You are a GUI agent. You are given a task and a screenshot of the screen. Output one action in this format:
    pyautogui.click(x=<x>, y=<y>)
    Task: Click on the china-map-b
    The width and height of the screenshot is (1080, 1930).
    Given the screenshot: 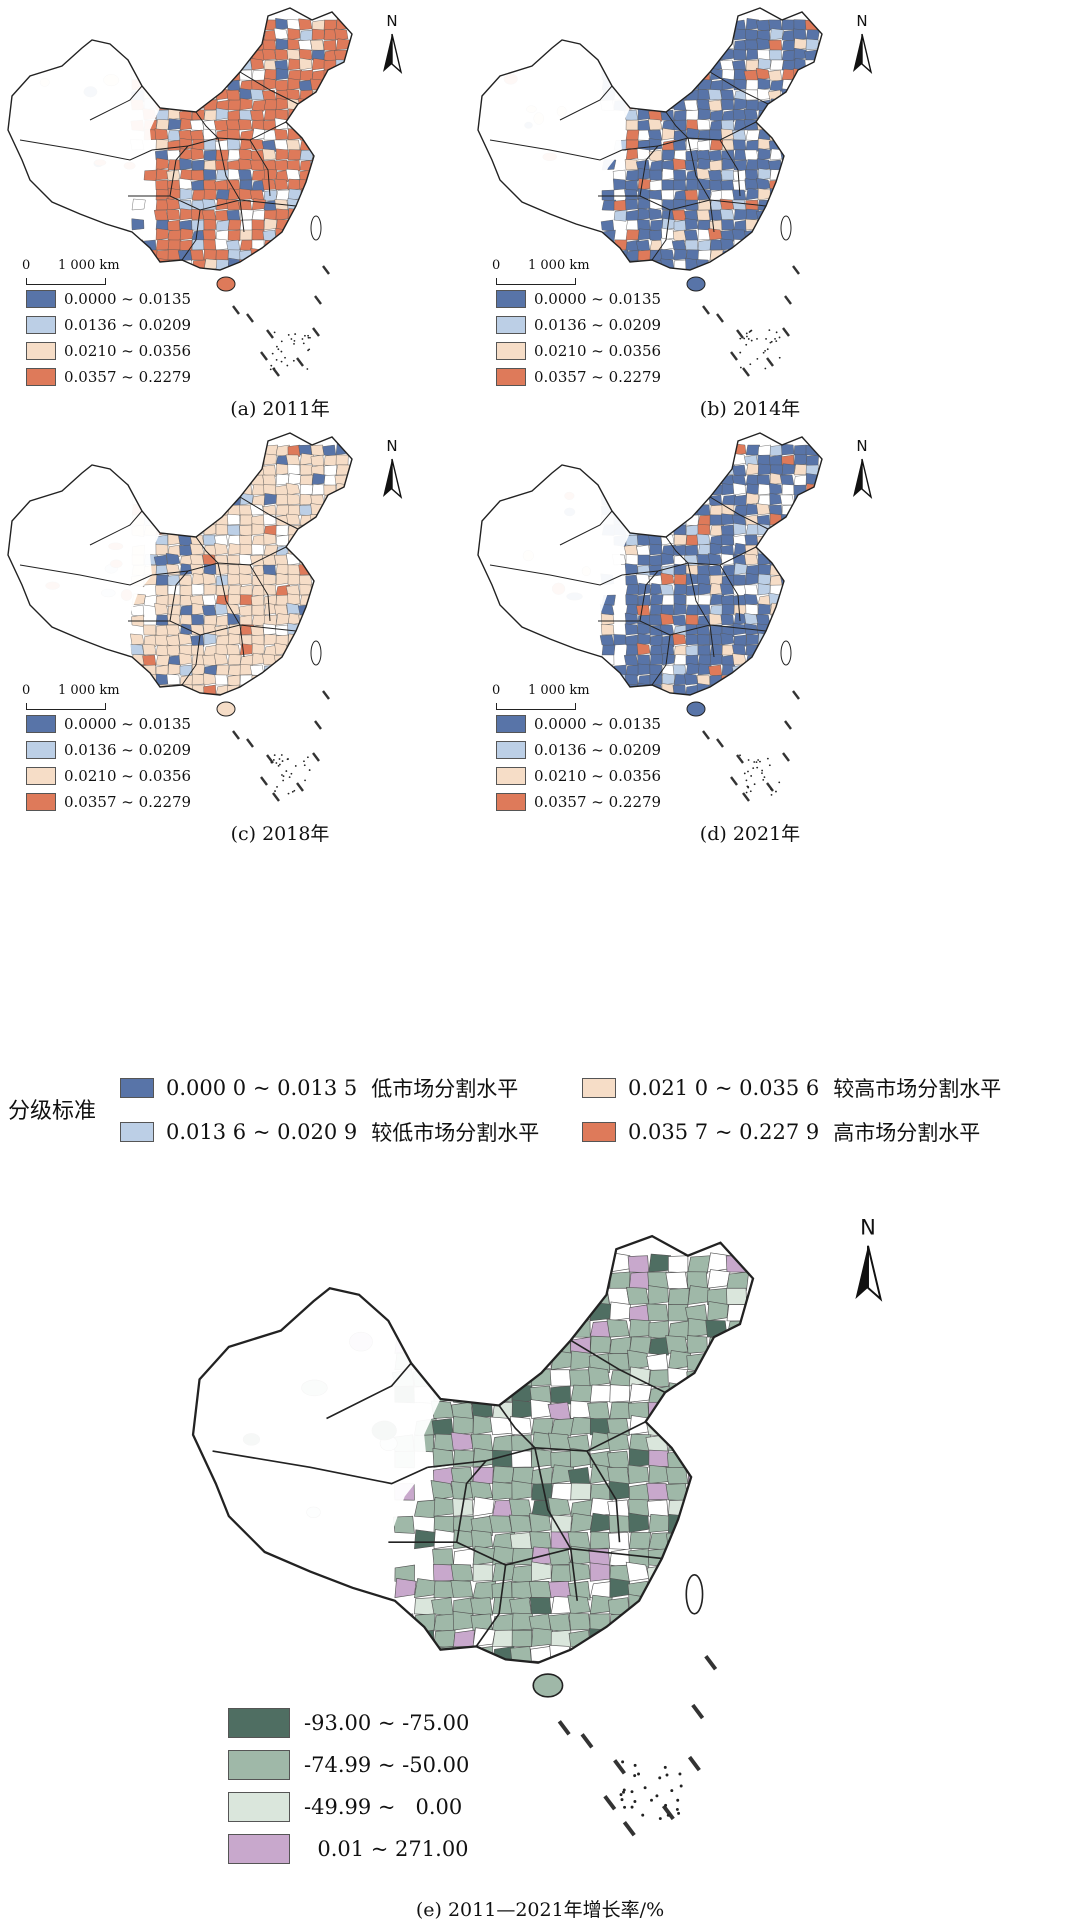 What is the action you would take?
    pyautogui.click(x=650, y=192)
    